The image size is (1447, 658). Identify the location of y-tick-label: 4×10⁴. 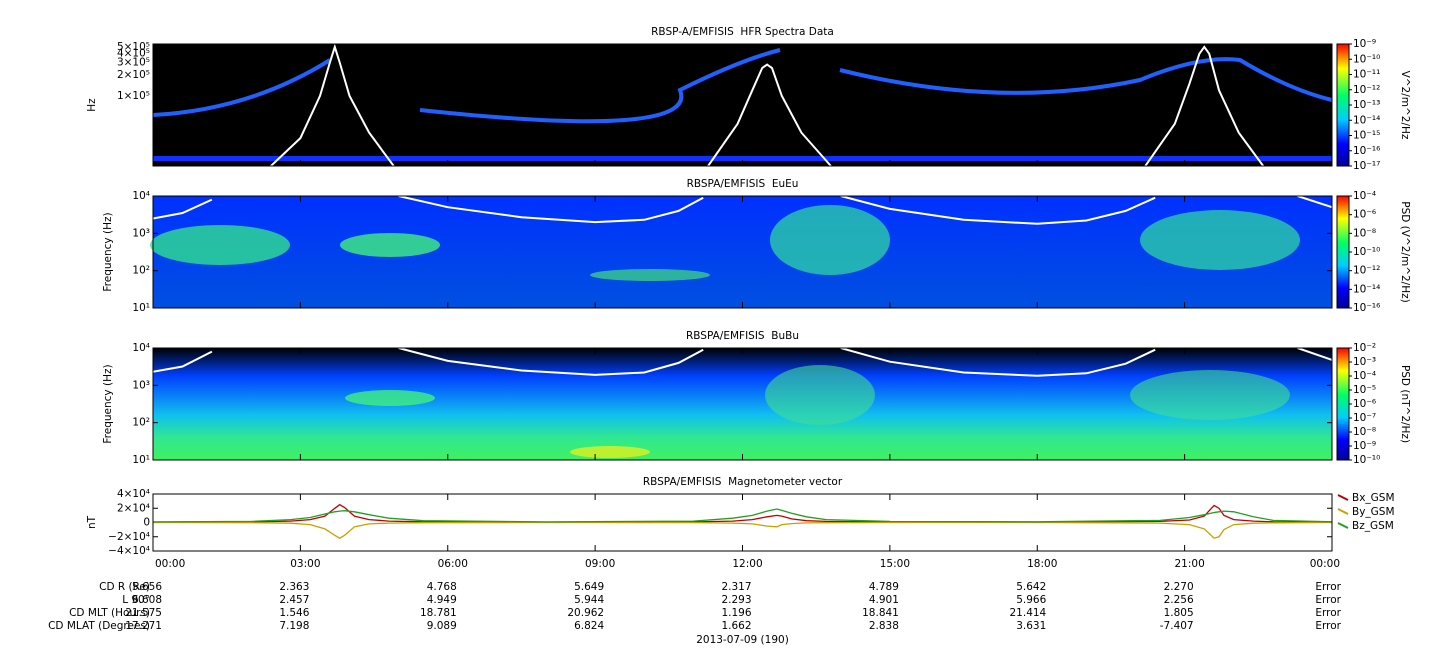
(133, 494).